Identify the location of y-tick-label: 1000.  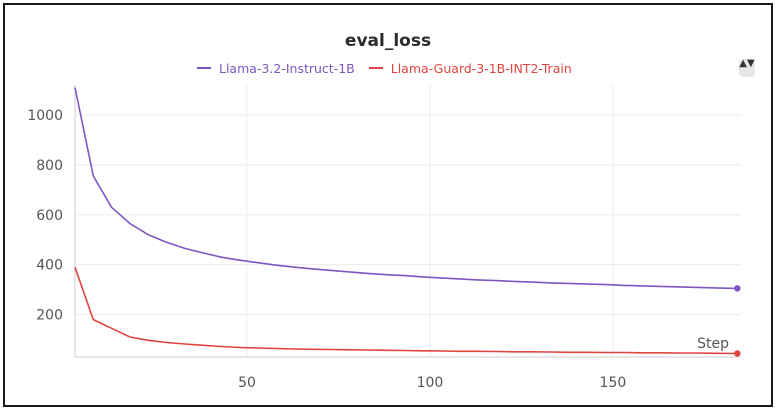
(45, 116).